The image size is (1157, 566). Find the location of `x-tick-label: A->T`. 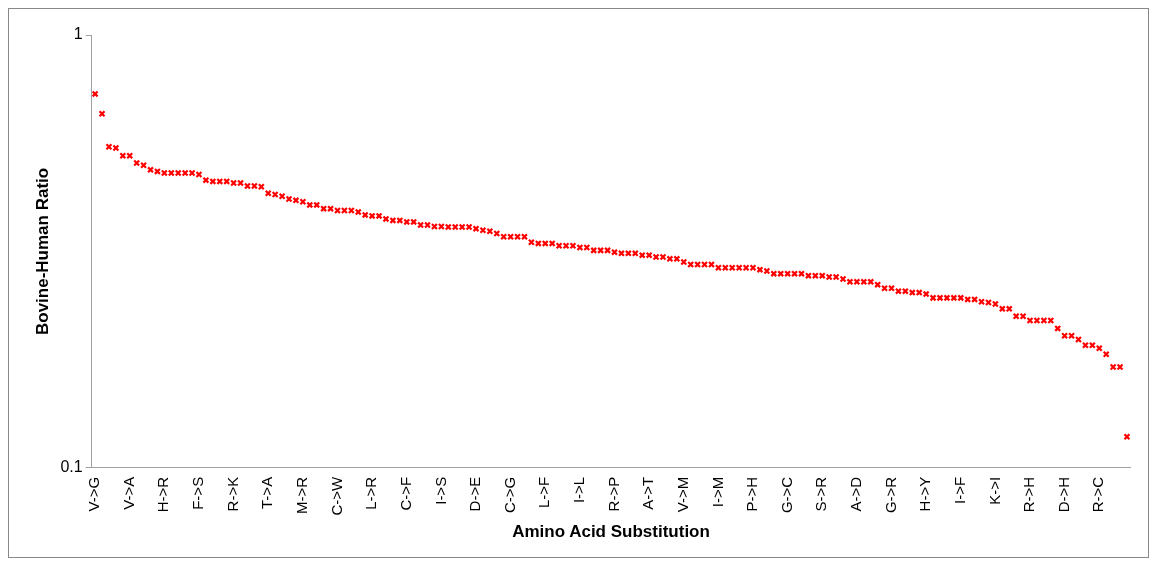

x-tick-label: A->T is located at coordinates (648, 493).